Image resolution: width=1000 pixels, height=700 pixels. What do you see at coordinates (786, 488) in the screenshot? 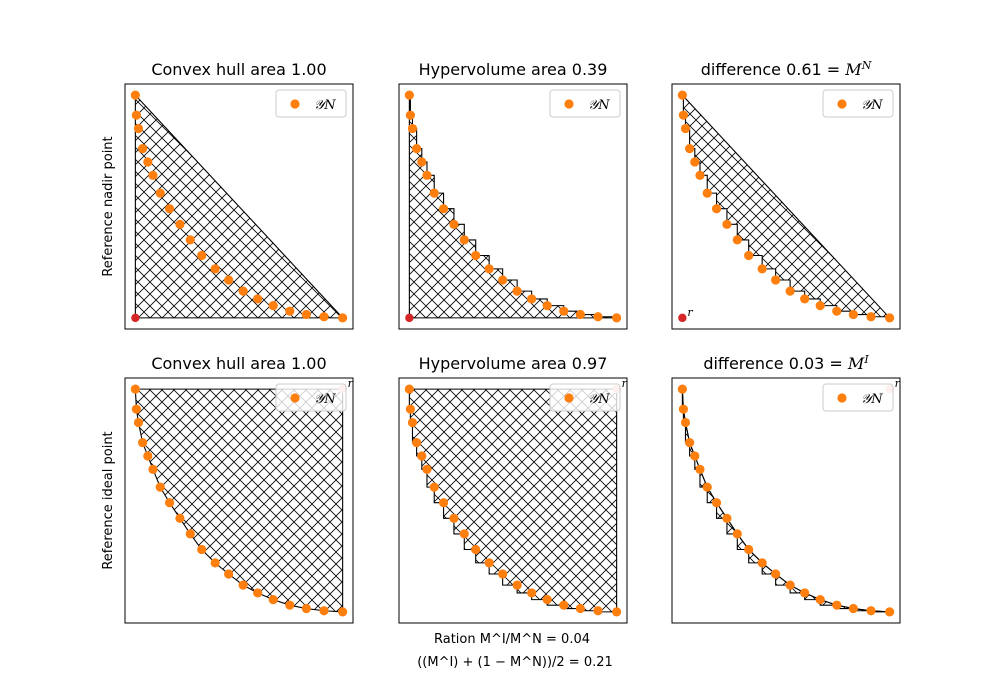
I see `subplot-6: r 𝒴N difference 0.03 = MI` at bounding box center [786, 488].